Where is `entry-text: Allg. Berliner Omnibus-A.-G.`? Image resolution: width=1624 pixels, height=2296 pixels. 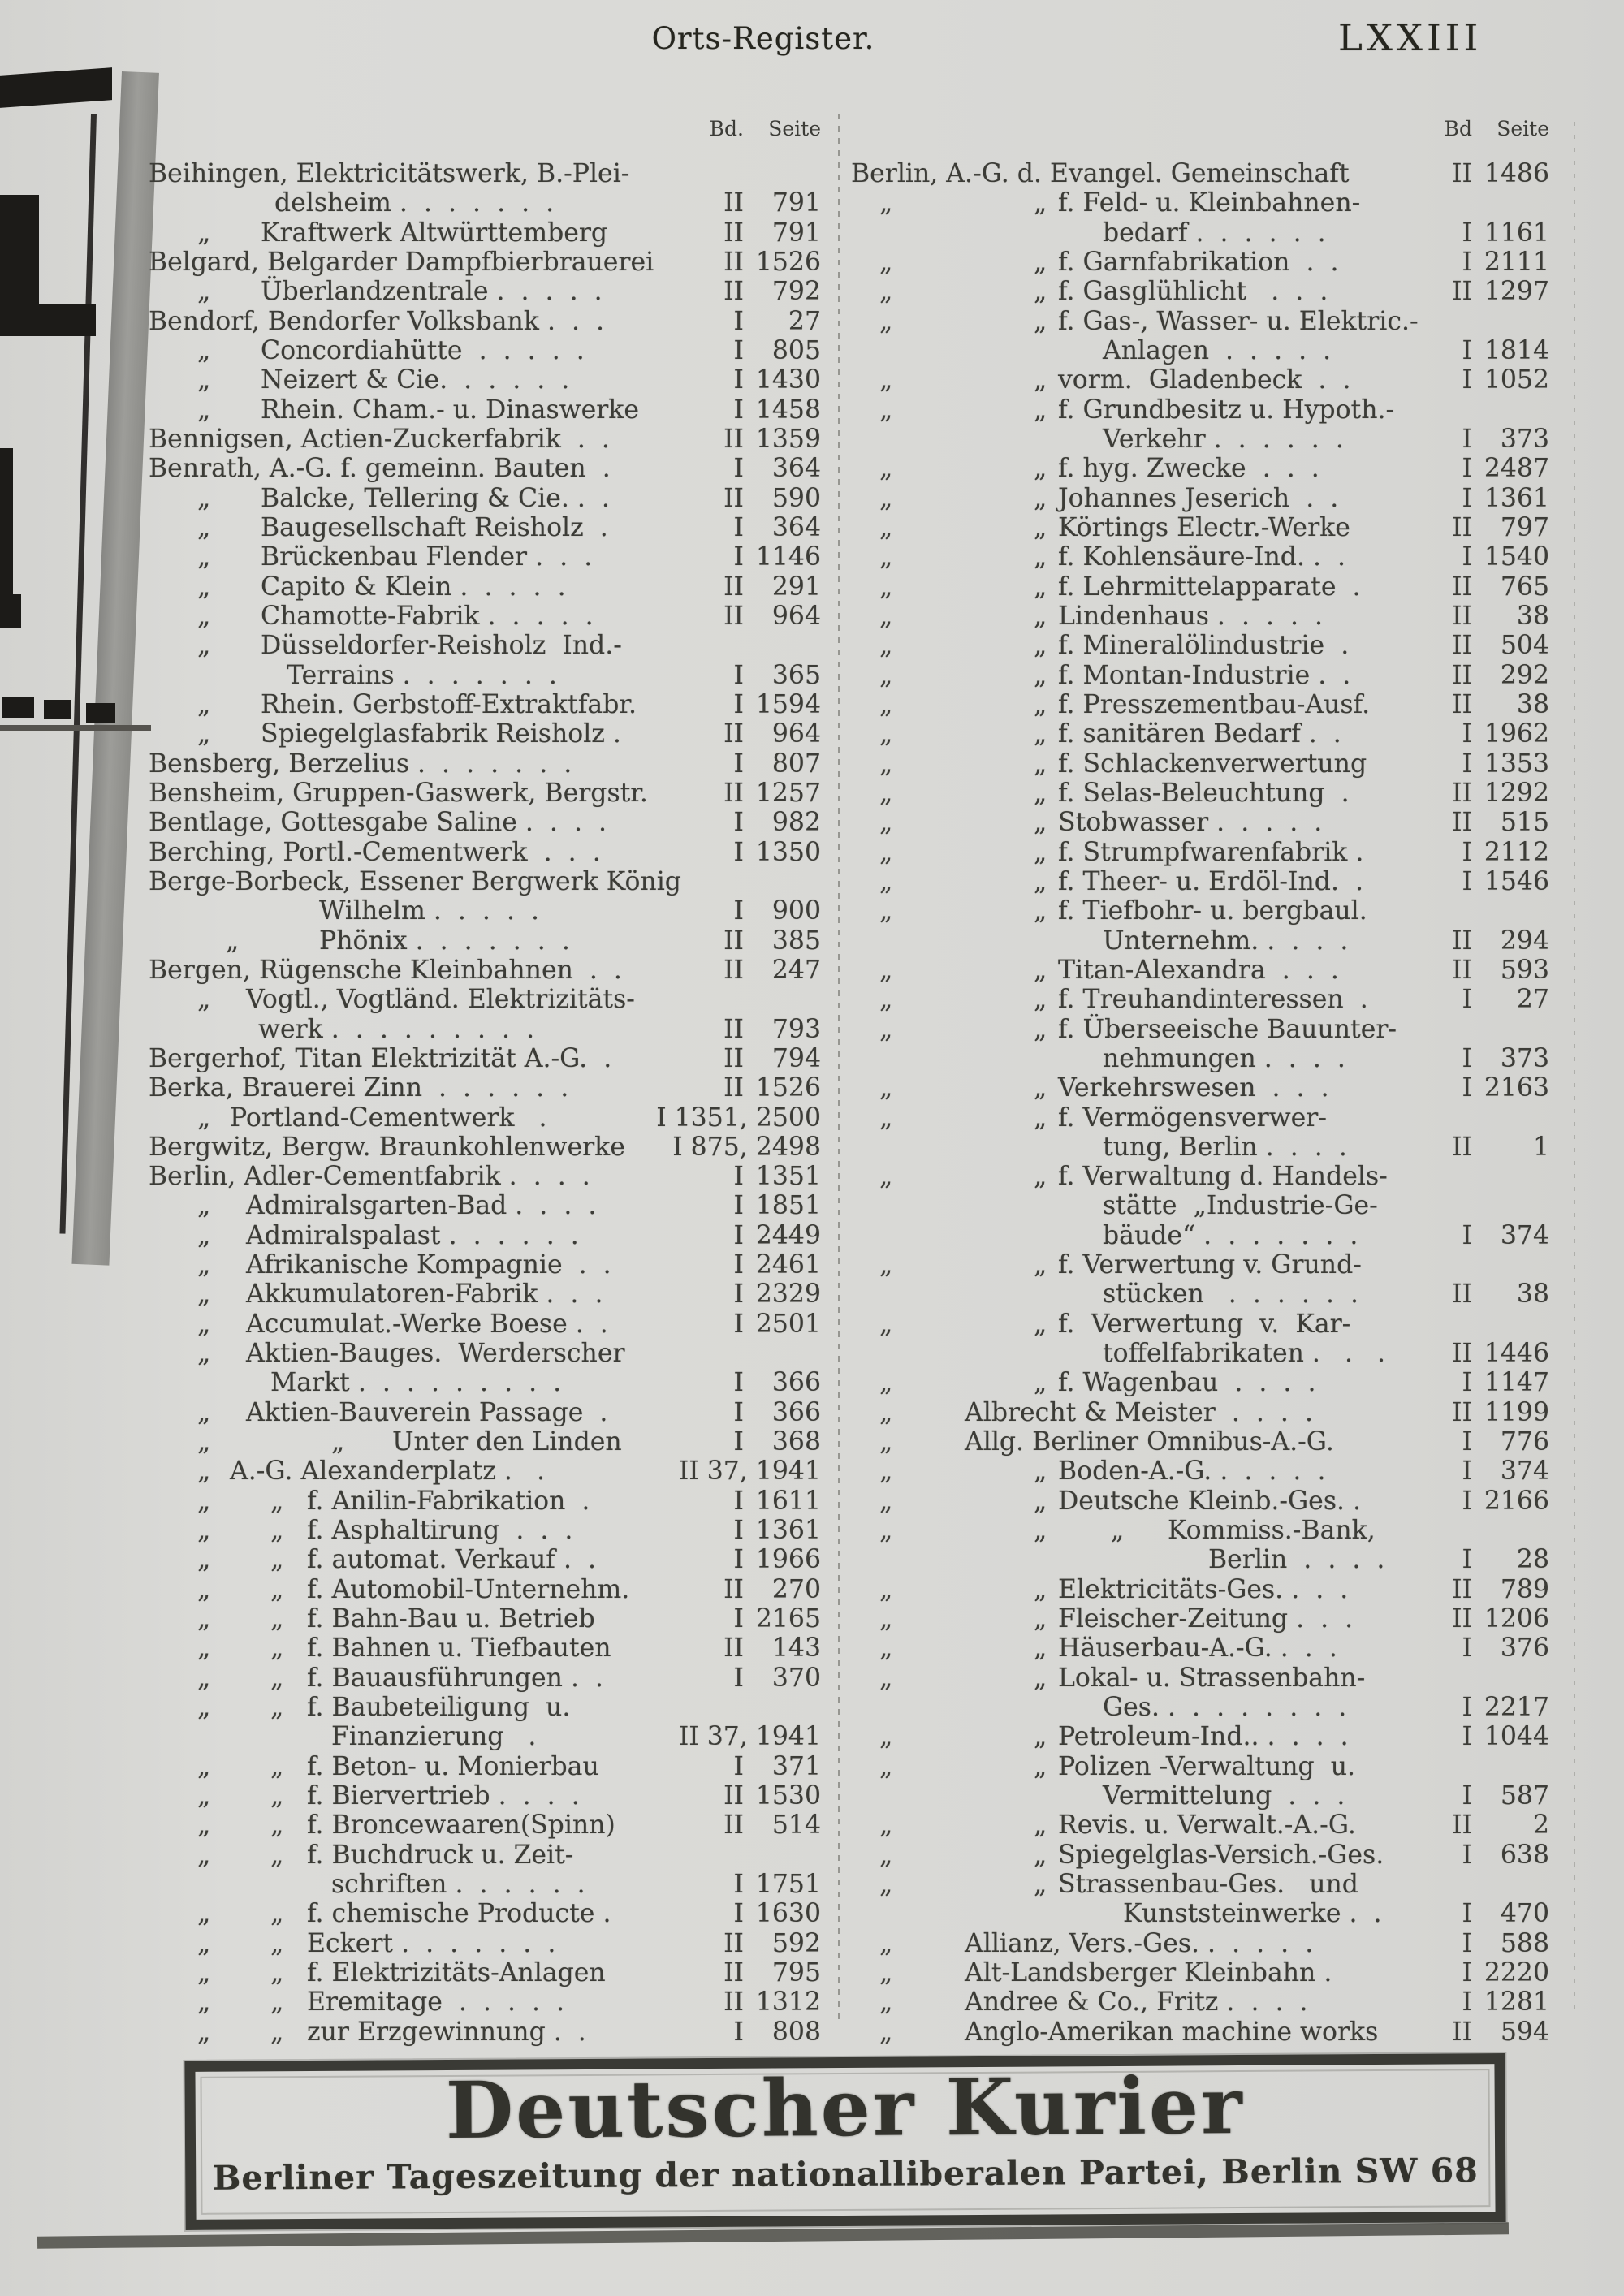
entry-text: Allg. Berliner Omnibus-A.-G. is located at coordinates (1150, 1442).